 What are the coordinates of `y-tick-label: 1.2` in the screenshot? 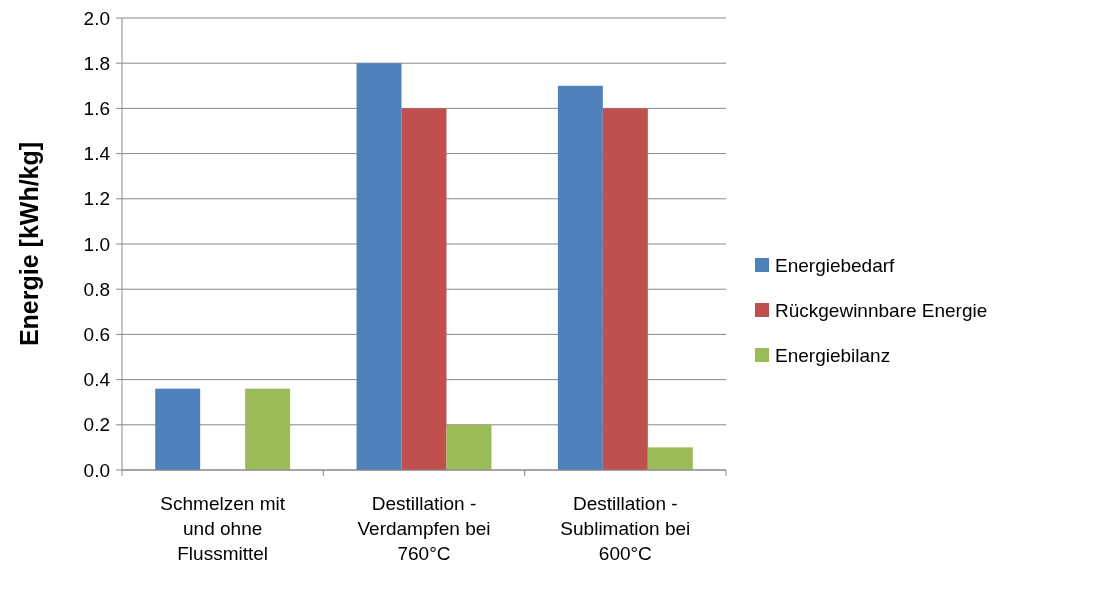 It's located at (96, 199).